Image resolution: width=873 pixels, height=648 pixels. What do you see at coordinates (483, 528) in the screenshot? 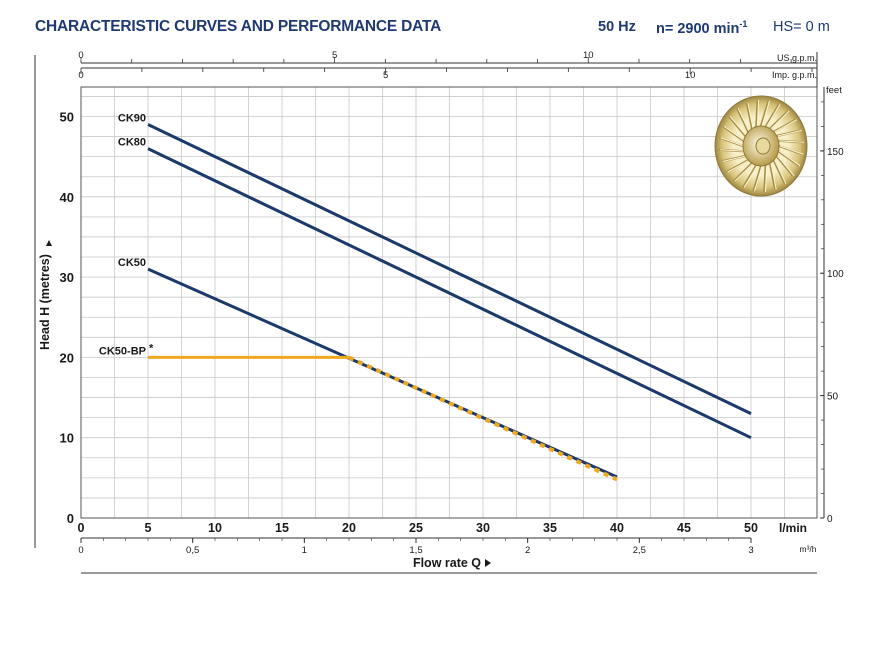
I see `x-tick-label: 30` at bounding box center [483, 528].